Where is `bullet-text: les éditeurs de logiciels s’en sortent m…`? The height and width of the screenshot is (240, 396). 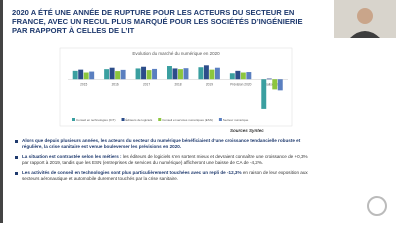
bullet-text: les éditeurs de logiciels s’en sortent m… is located at coordinates (165, 159).